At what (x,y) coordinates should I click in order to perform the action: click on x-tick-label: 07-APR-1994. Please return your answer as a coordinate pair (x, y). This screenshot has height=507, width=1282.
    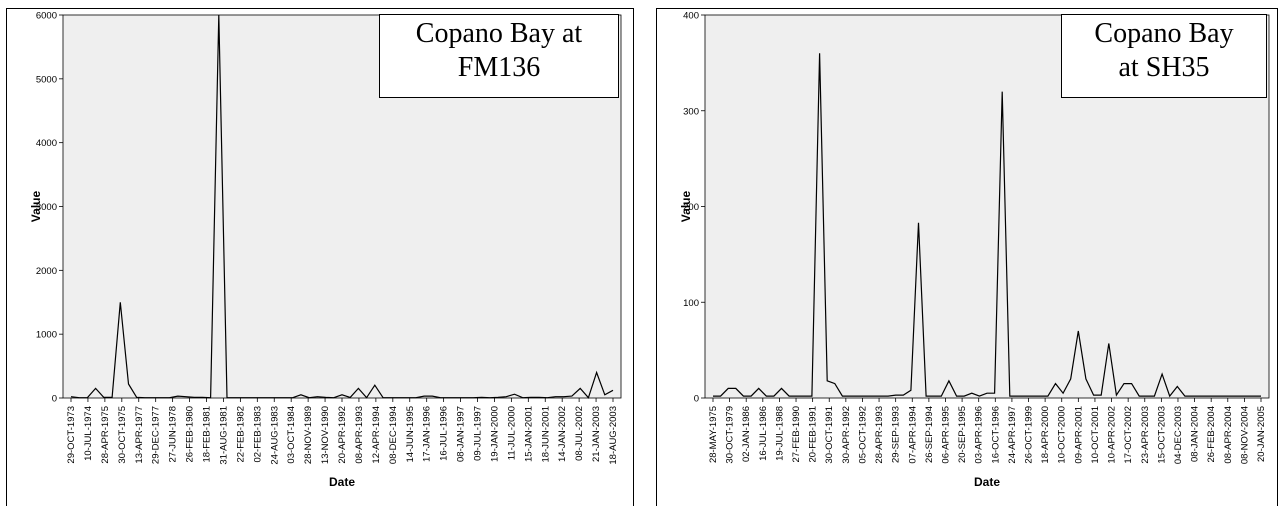
    Looking at the image, I should click on (912, 435).